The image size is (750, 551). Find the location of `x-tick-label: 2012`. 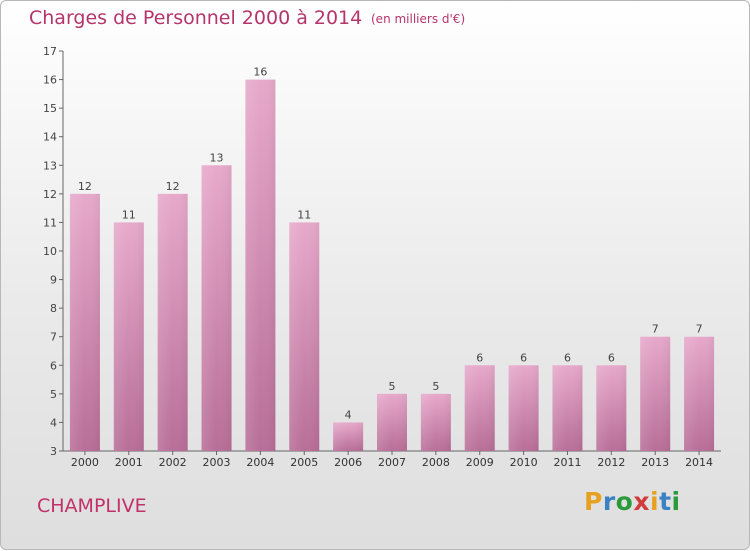

x-tick-label: 2012 is located at coordinates (611, 462).